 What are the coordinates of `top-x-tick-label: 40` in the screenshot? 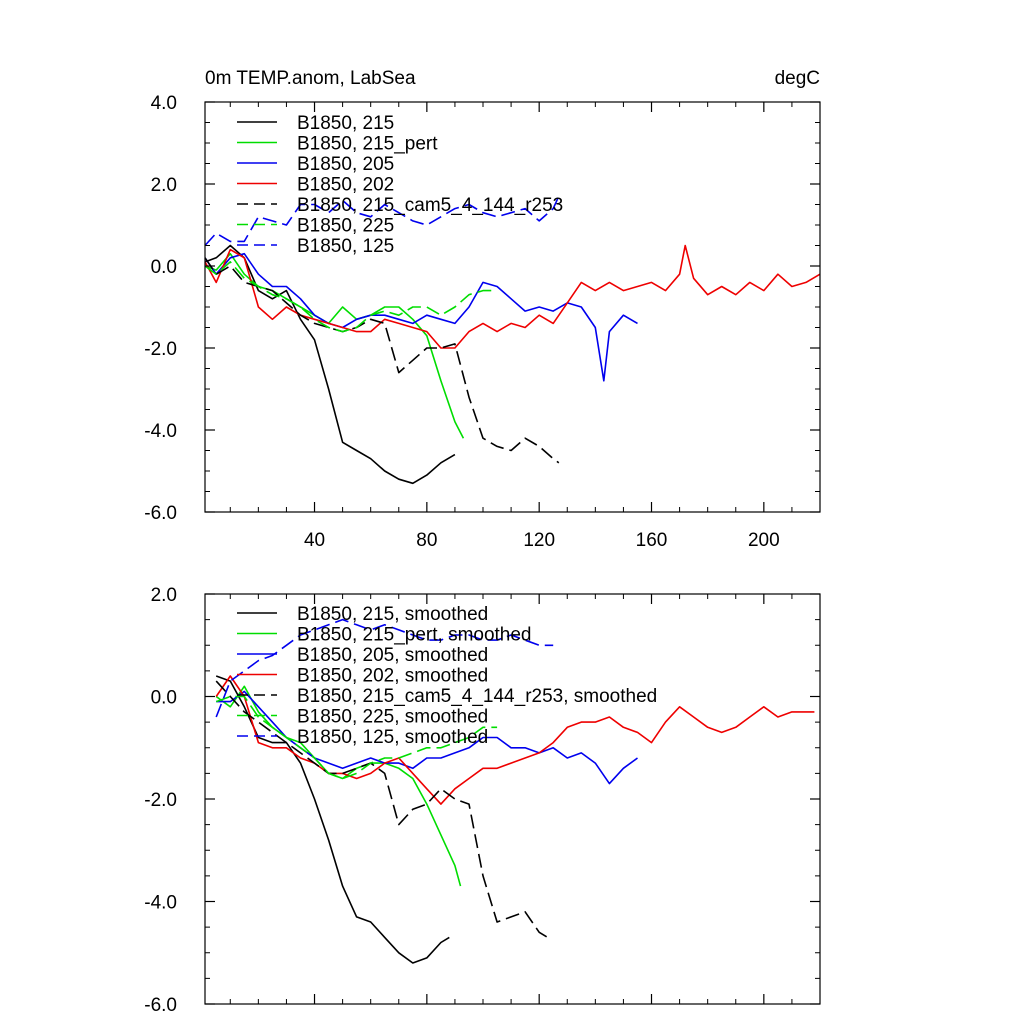 It's located at (314, 540).